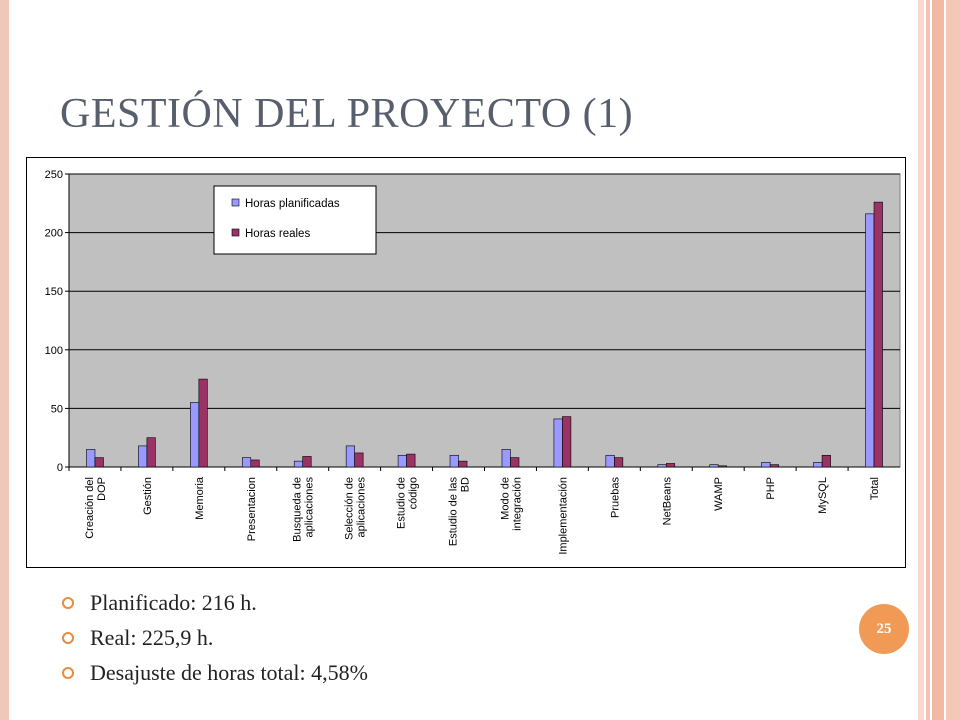 The image size is (960, 720). I want to click on x-tick-label-line: Pruebas, so click(615, 497).